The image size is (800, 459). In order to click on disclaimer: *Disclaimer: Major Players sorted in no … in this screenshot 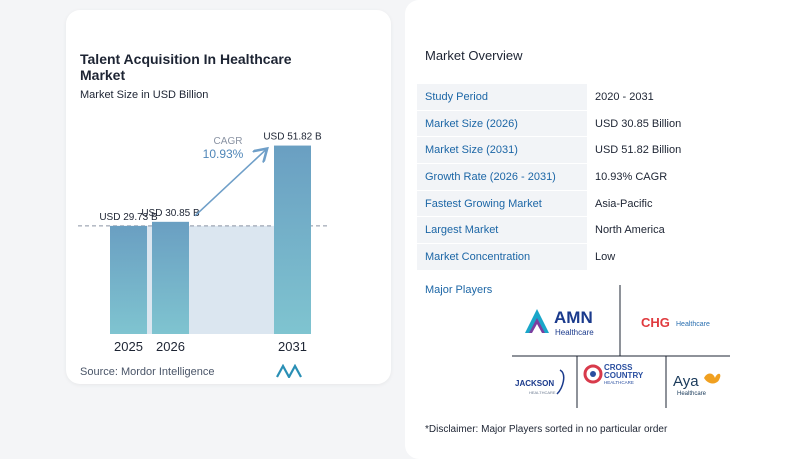, I will do `click(546, 429)`.